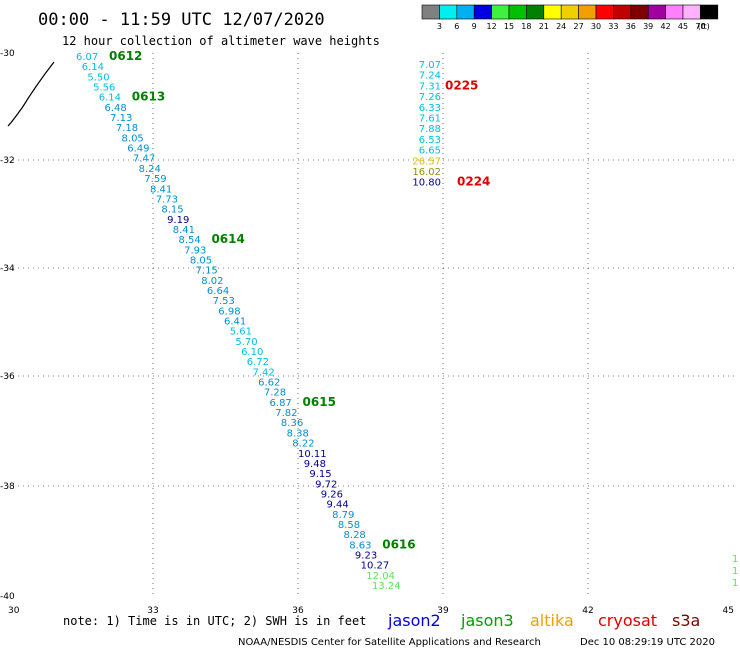 The height and width of the screenshot is (650, 740). Describe the element at coordinates (461, 85) in the screenshot. I see `pass-time-label: 0225` at that location.